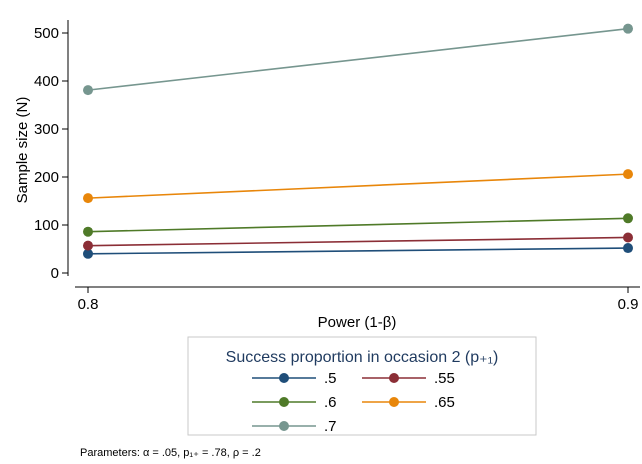 This screenshot has width=642, height=464. What do you see at coordinates (46, 81) in the screenshot?
I see `y-tick-label: 400` at bounding box center [46, 81].